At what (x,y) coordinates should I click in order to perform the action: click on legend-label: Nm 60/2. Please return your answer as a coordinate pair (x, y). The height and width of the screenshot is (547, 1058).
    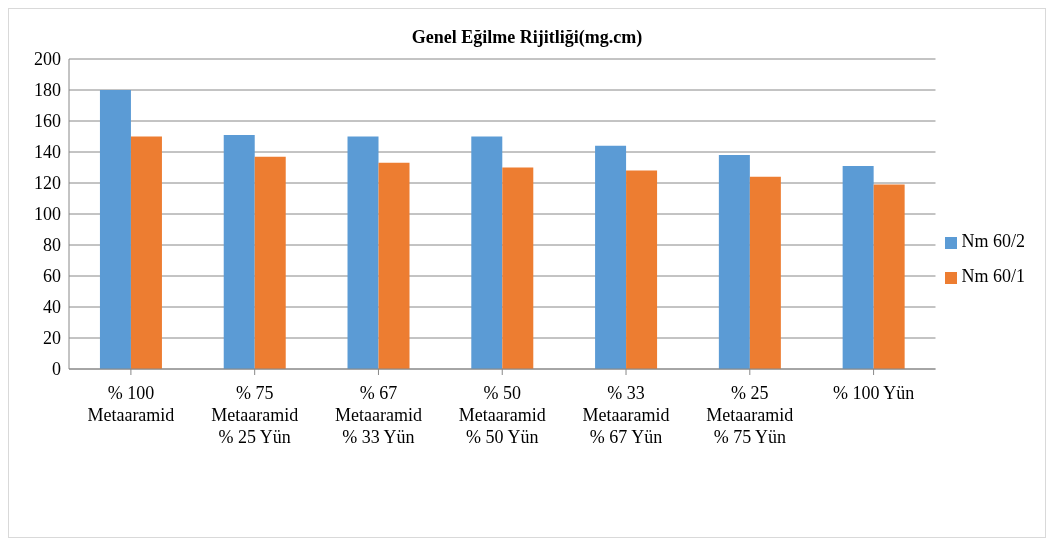
    Looking at the image, I should click on (993, 241).